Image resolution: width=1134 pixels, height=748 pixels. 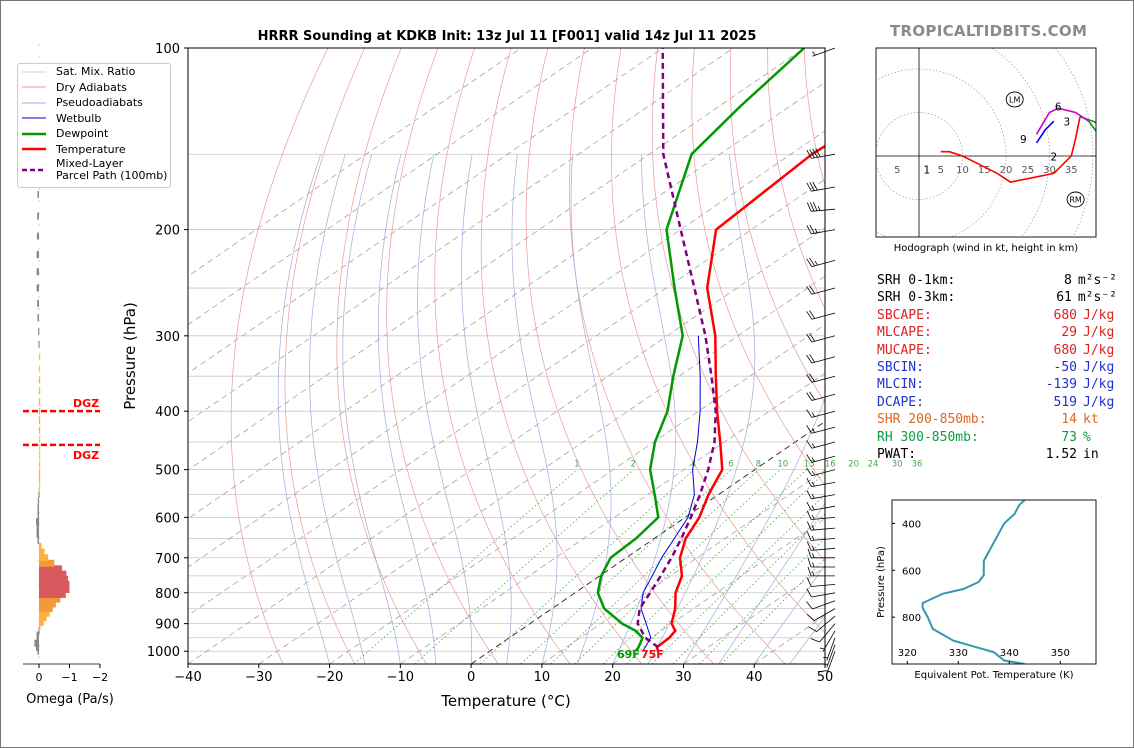 What do you see at coordinates (1064, 298) in the screenshot?
I see `stat-value: 61` at bounding box center [1064, 298].